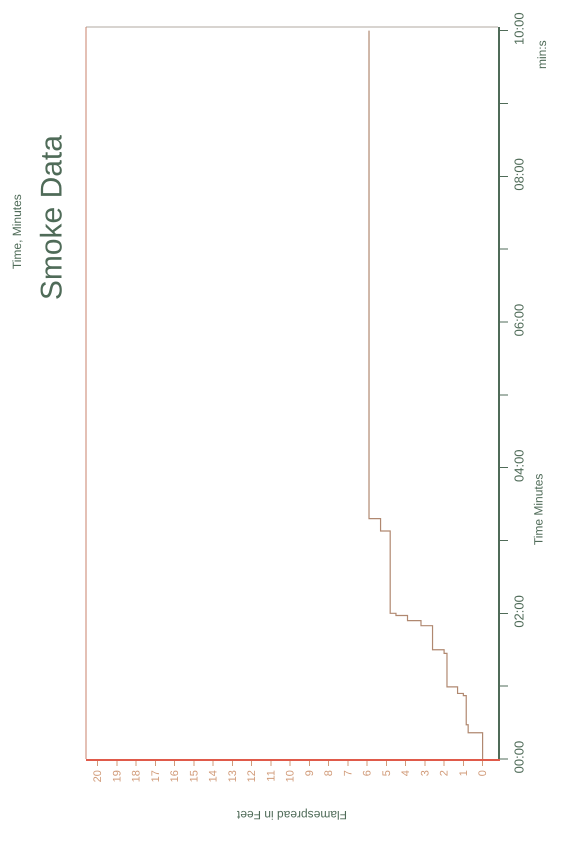 Image resolution: width=564 pixels, height=846 pixels. I want to click on x-tick-label: 16, so click(175, 776).